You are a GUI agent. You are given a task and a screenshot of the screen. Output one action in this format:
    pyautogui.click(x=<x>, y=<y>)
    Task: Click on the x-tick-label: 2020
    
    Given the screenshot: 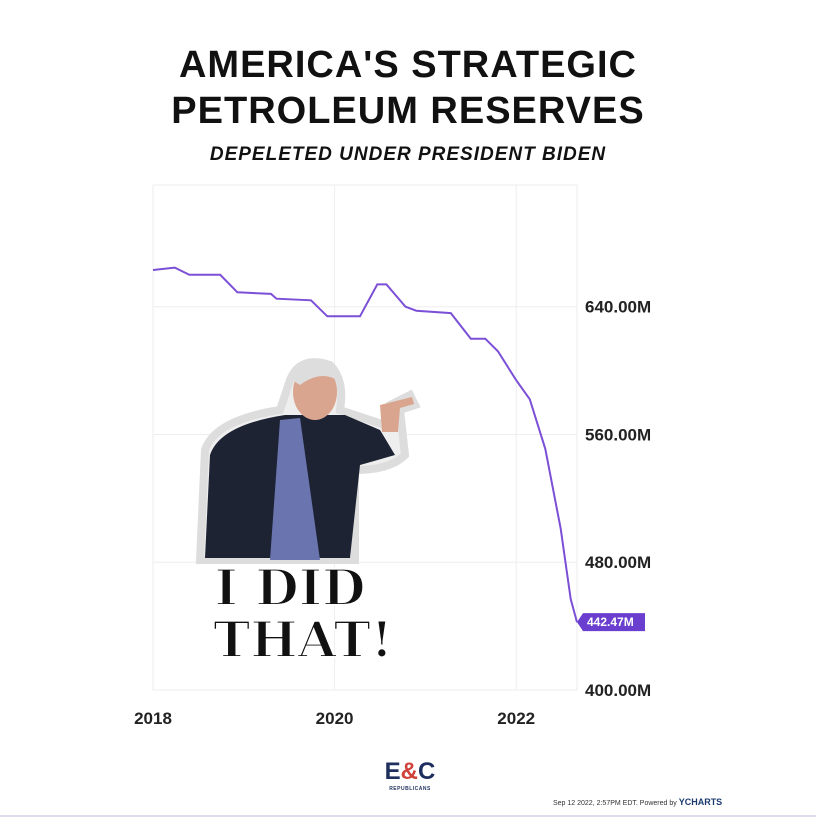 What is the action you would take?
    pyautogui.click(x=335, y=718)
    